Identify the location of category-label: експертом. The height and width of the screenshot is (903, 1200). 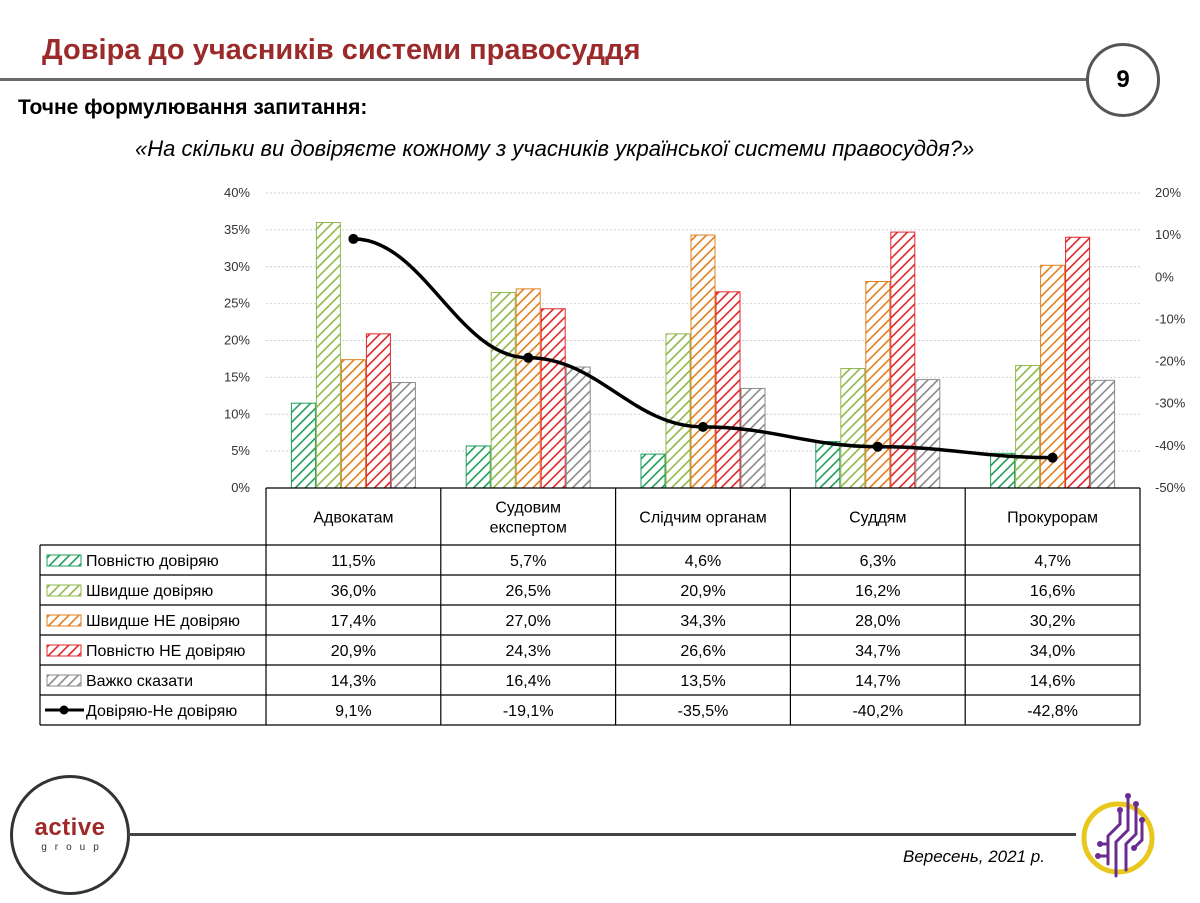
(528, 528).